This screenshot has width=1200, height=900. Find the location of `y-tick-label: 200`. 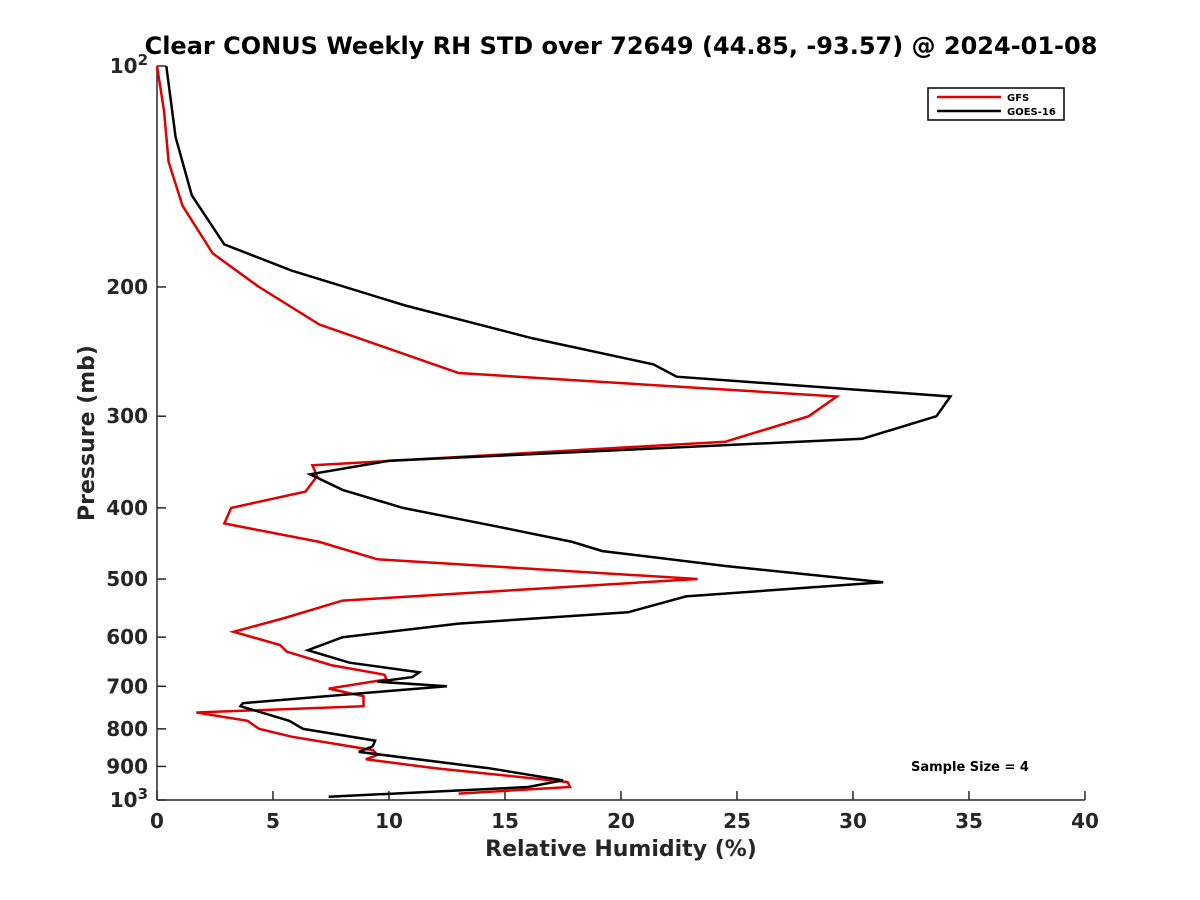

y-tick-label: 200 is located at coordinates (127, 287).